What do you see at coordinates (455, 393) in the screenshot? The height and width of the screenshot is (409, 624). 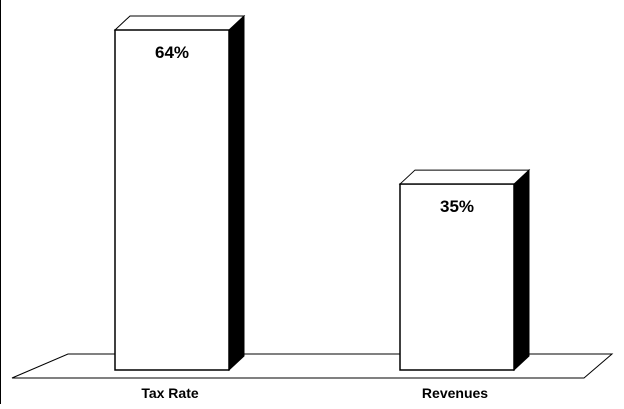 I see `category-label: Revenues` at bounding box center [455, 393].